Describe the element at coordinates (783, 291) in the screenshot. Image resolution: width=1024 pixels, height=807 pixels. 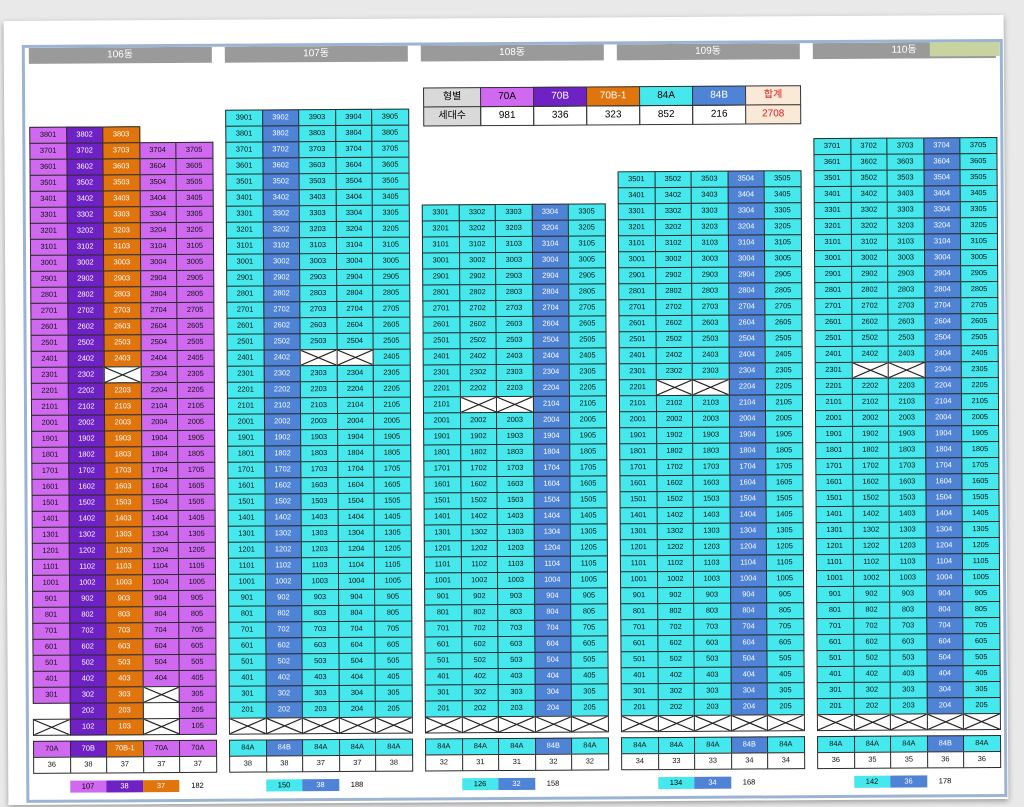
I see `unit-cell: 2805` at that location.